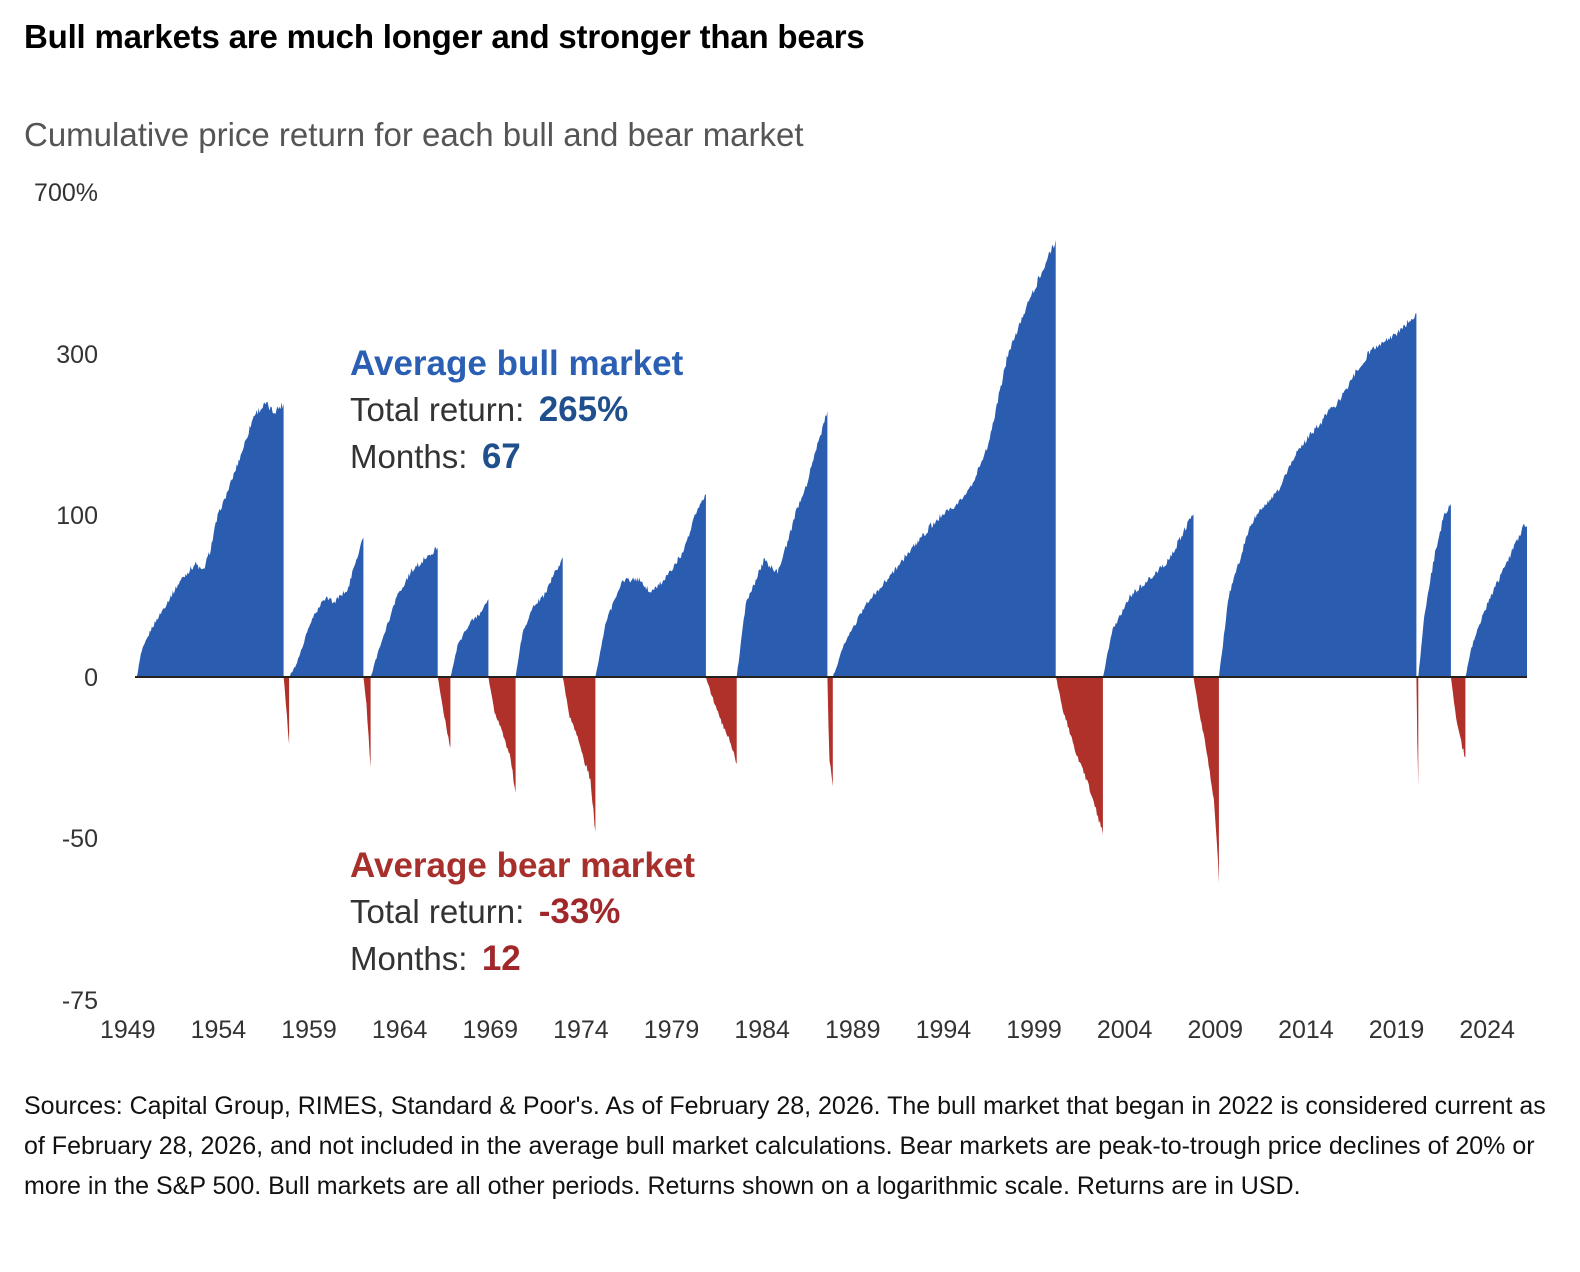 The image size is (1580, 1272). I want to click on x-tick-label: 1999, so click(1034, 1030).